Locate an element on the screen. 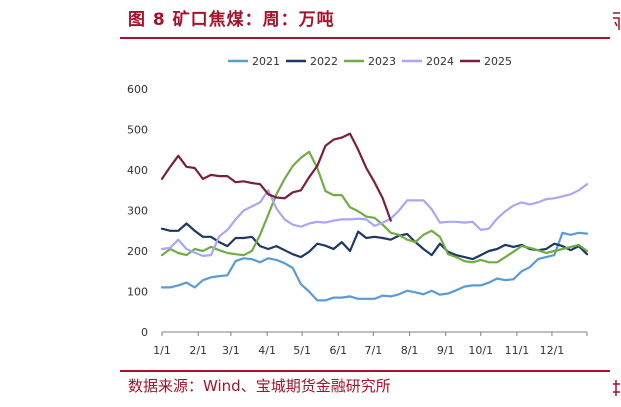 The image size is (621, 407). x-tick-label: 3/1 is located at coordinates (231, 350).